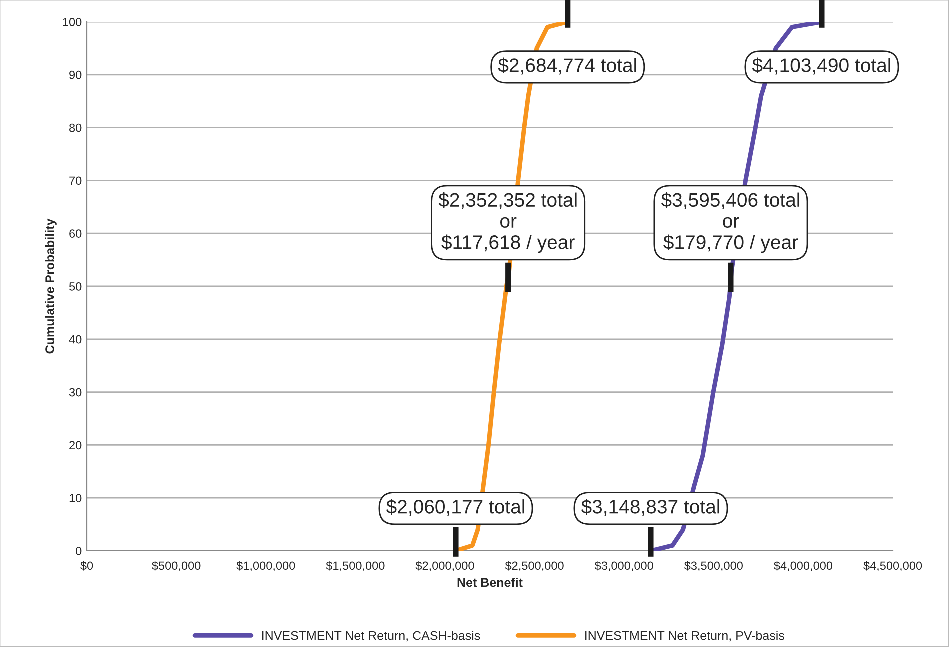 The image size is (949, 647). Describe the element at coordinates (821, 66) in the screenshot. I see `annotation: $4,103,490 total` at that location.